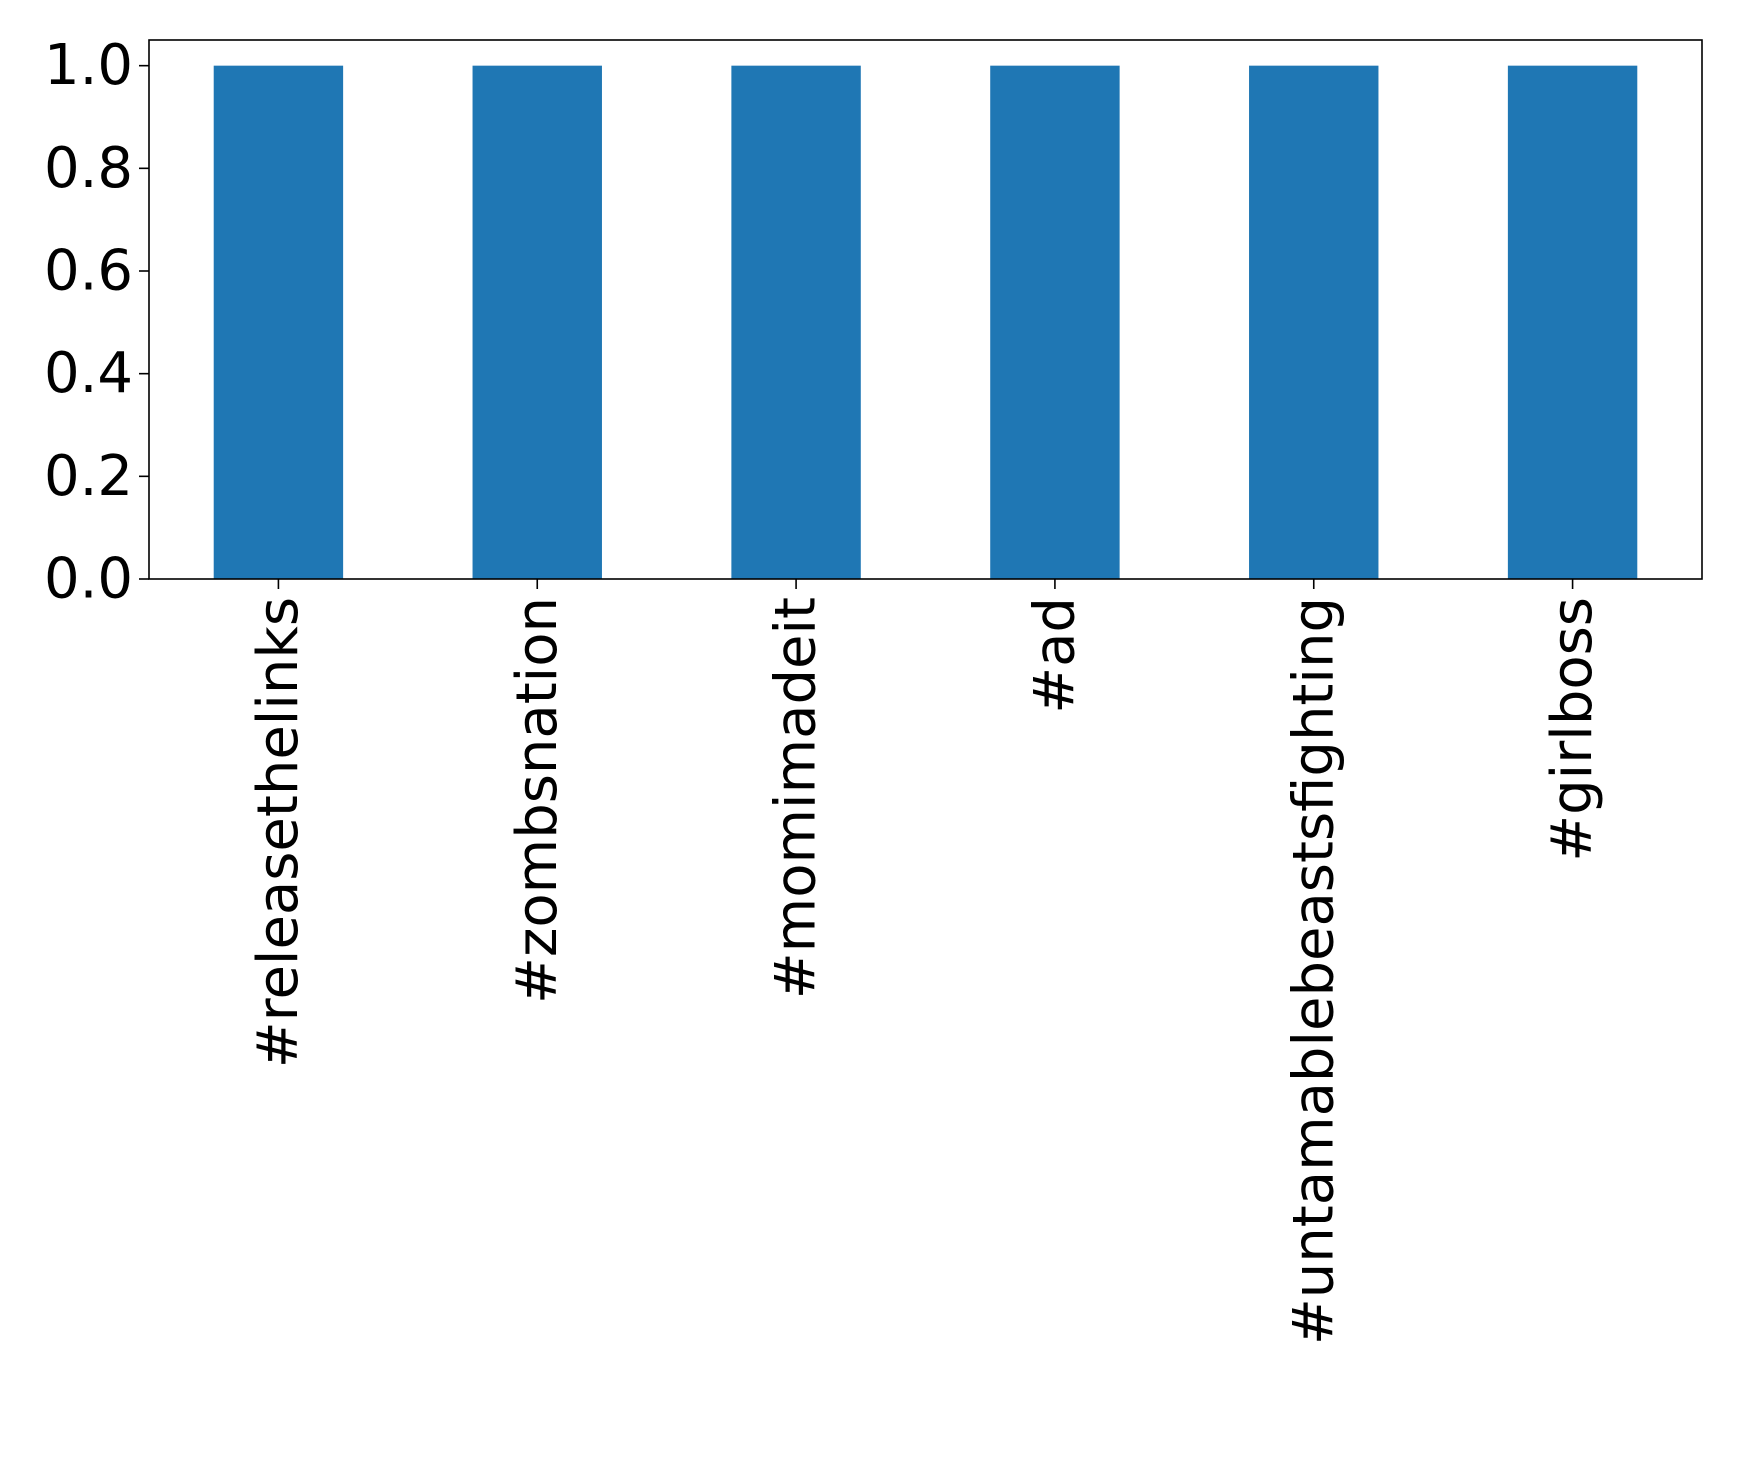 The height and width of the screenshot is (1462, 1739). Describe the element at coordinates (537, 800) in the screenshot. I see `x-tick-label: #zombsnation` at that location.